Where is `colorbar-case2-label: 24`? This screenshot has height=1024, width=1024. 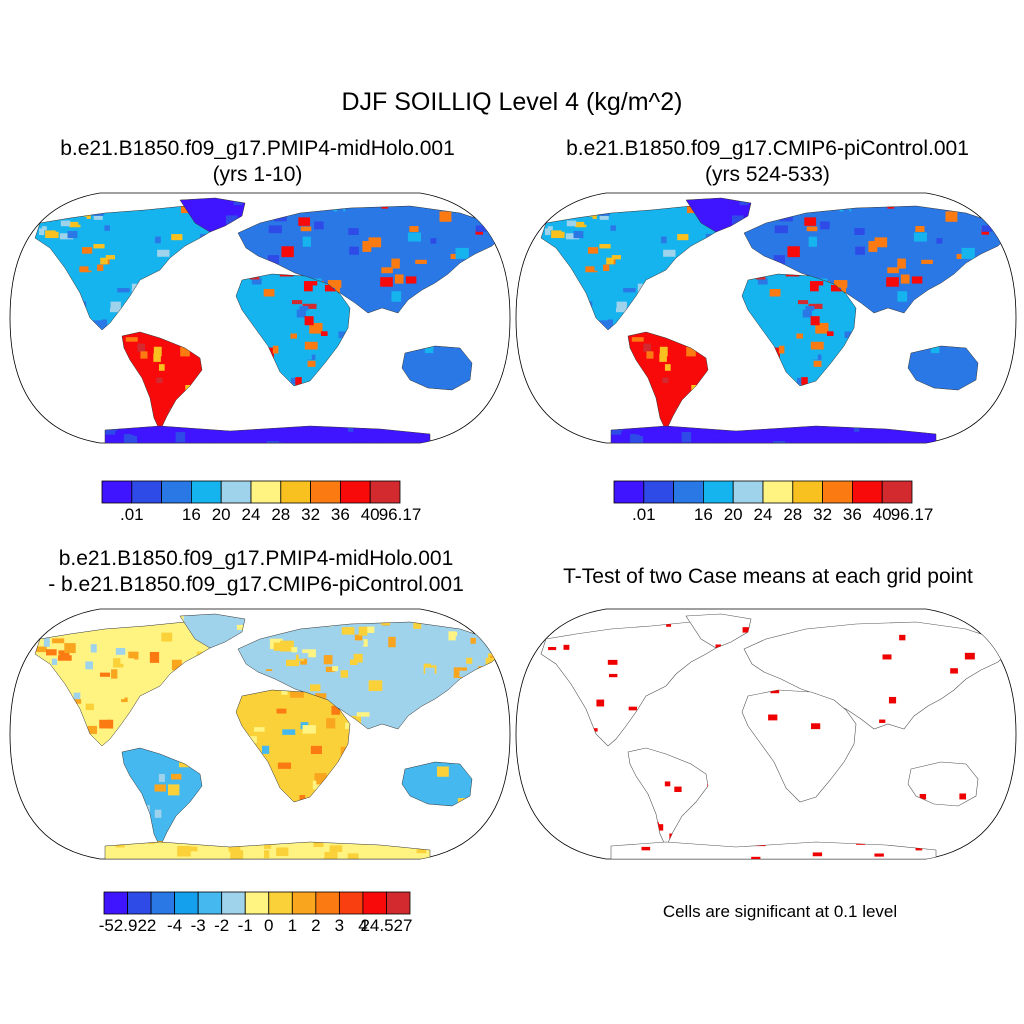
colorbar-case2-label: 24 is located at coordinates (763, 514).